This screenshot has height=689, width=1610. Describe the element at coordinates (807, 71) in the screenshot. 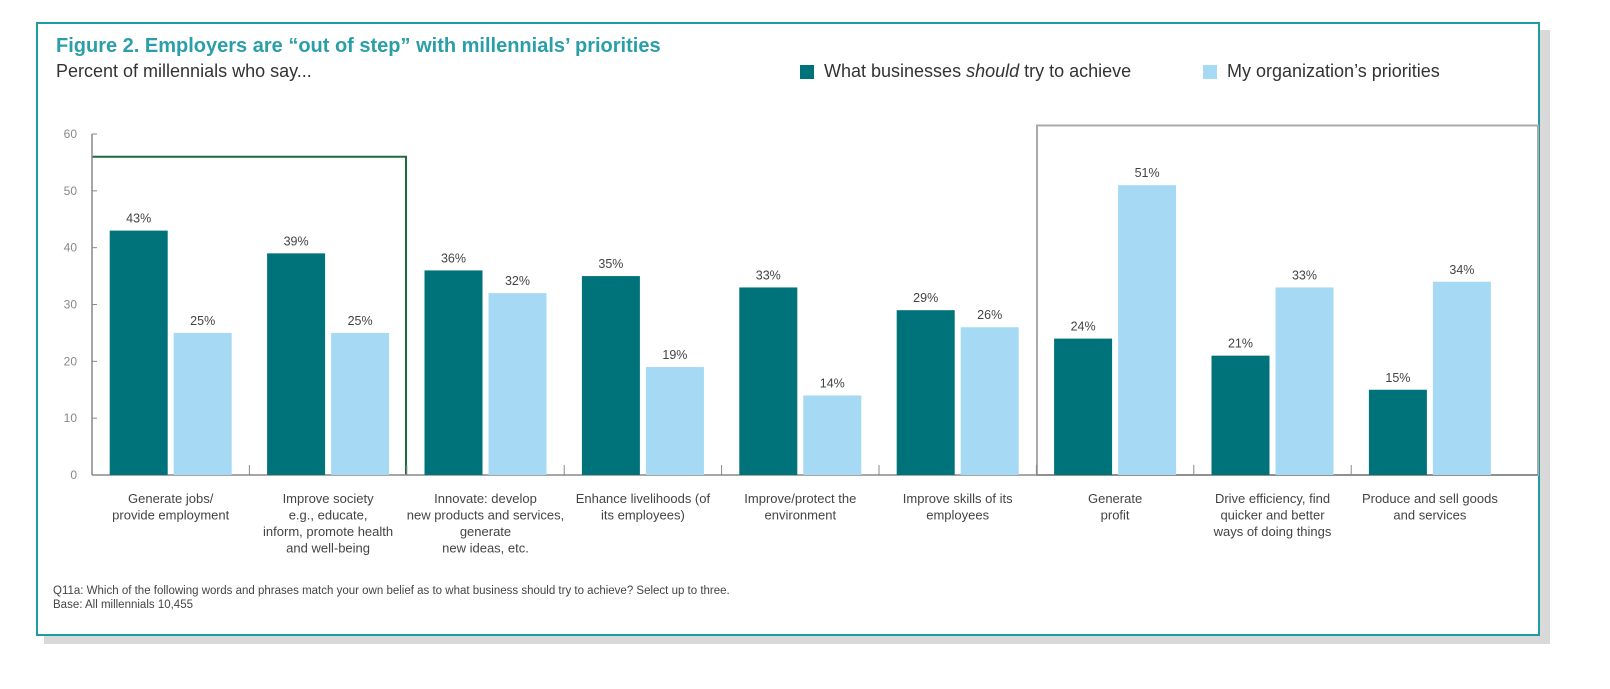

I see `legend-swatch-should` at that location.